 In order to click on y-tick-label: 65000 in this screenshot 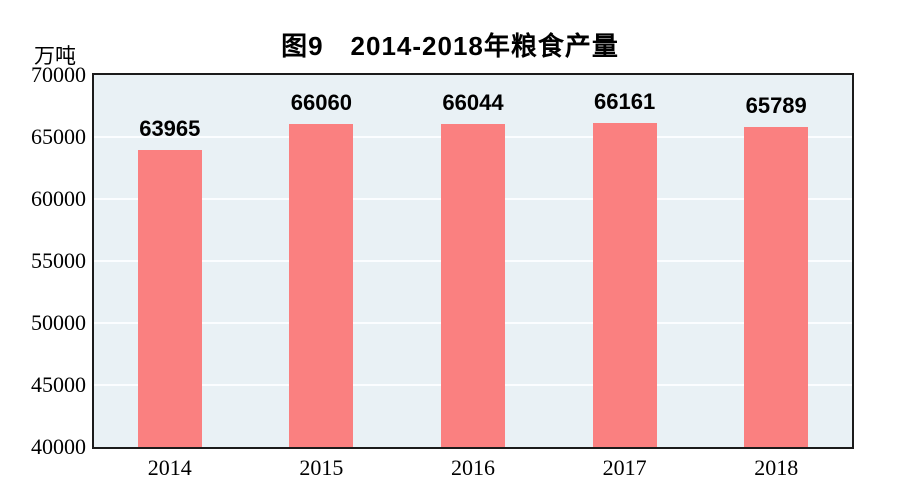, I will do `click(58, 136)`.